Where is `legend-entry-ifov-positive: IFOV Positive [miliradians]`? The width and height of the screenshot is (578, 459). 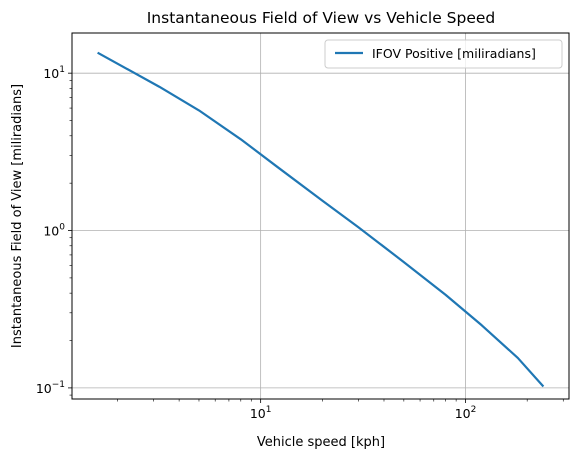
legend-entry-ifov-positive: IFOV Positive [miliradians] is located at coordinates (454, 53).